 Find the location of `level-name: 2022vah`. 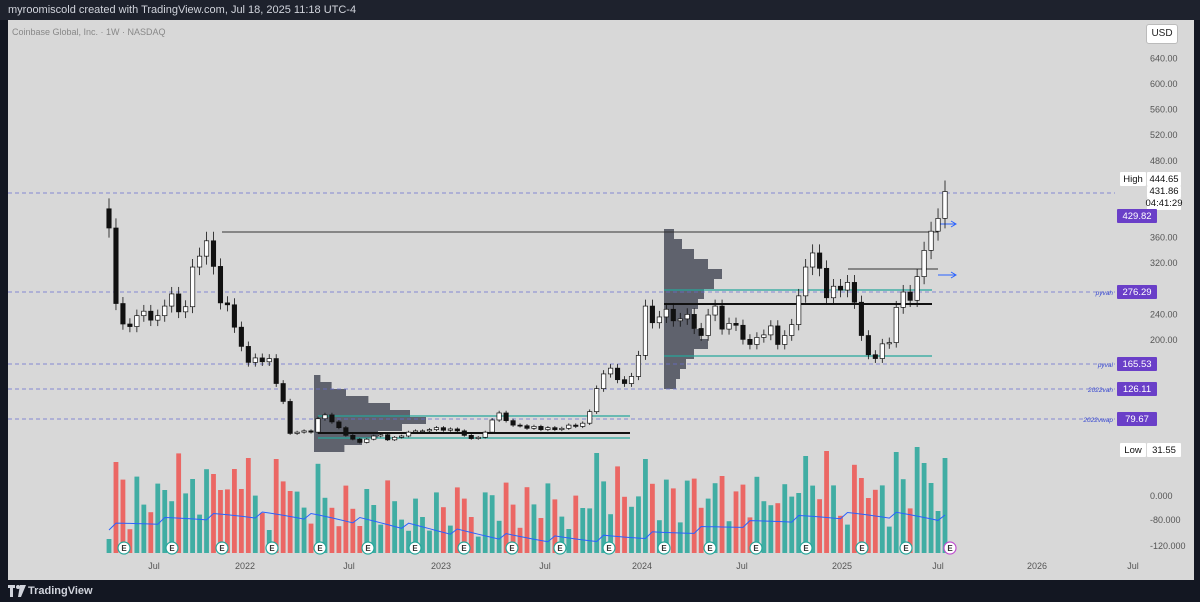

level-name: 2022vah is located at coordinates (1100, 390).